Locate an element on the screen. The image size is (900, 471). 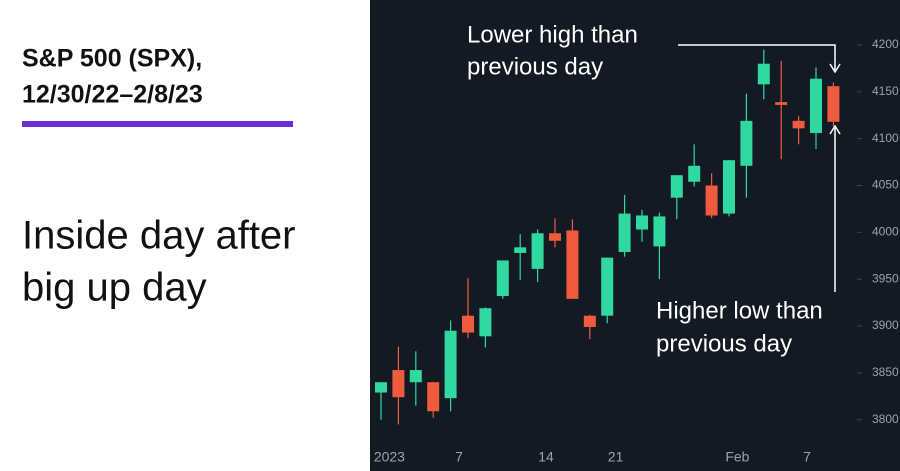
accent-bar is located at coordinates (157, 124).